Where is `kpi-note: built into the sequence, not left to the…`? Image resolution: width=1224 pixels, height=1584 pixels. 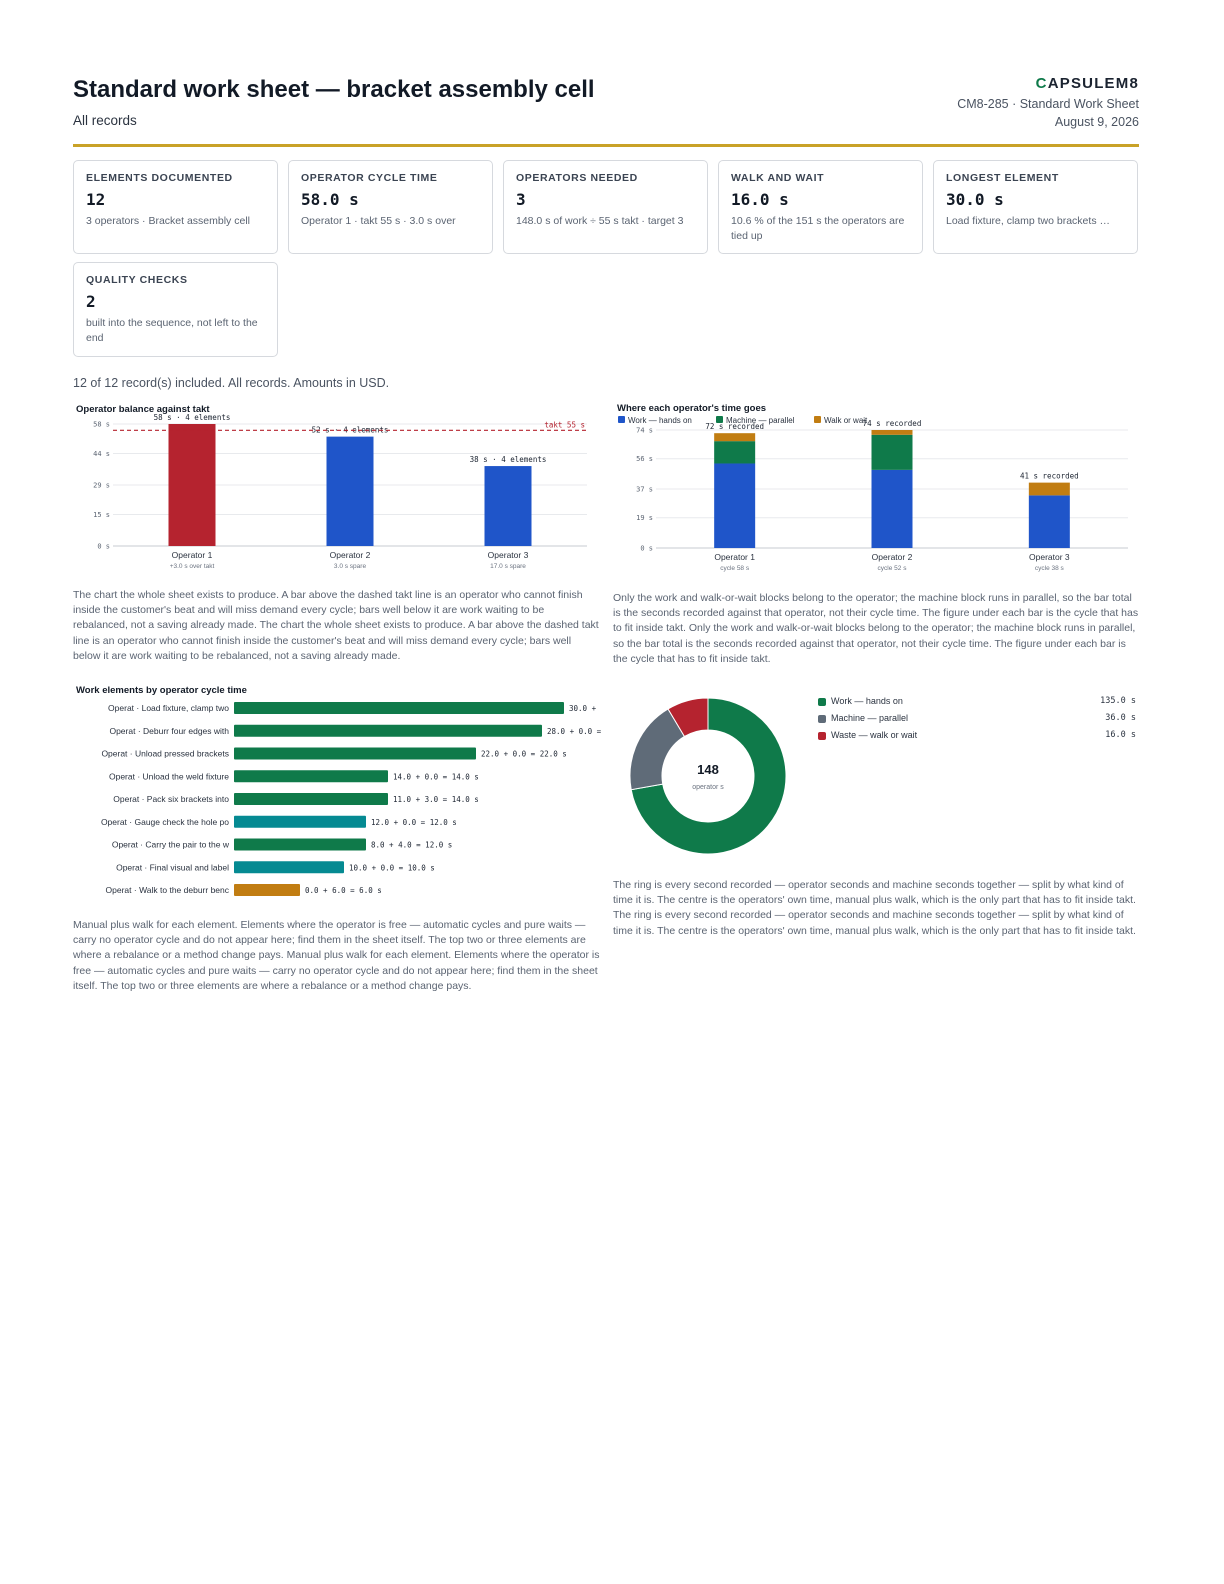
kpi-note: built into the sequence, not left to the… is located at coordinates (172, 330).